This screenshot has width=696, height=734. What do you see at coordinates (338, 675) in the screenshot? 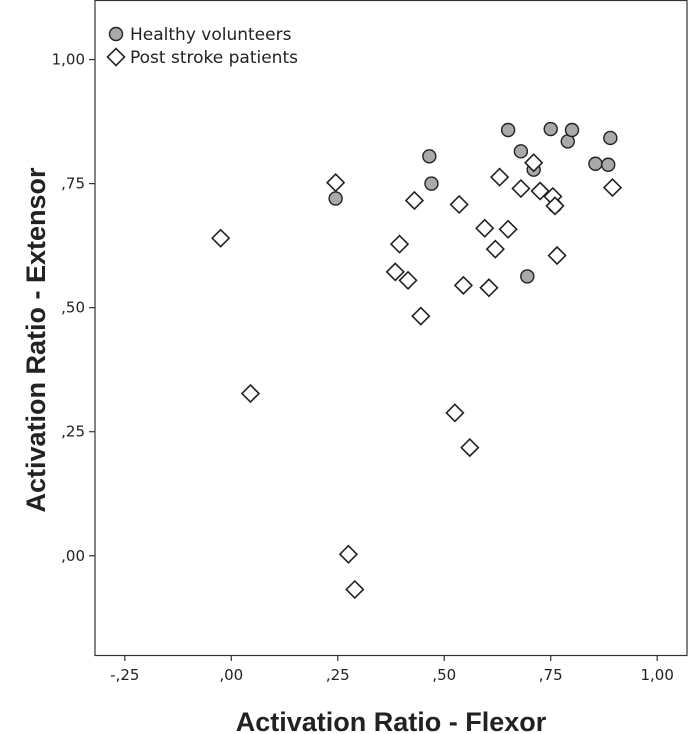
I see `x-tick-label: ,25` at bounding box center [338, 675].